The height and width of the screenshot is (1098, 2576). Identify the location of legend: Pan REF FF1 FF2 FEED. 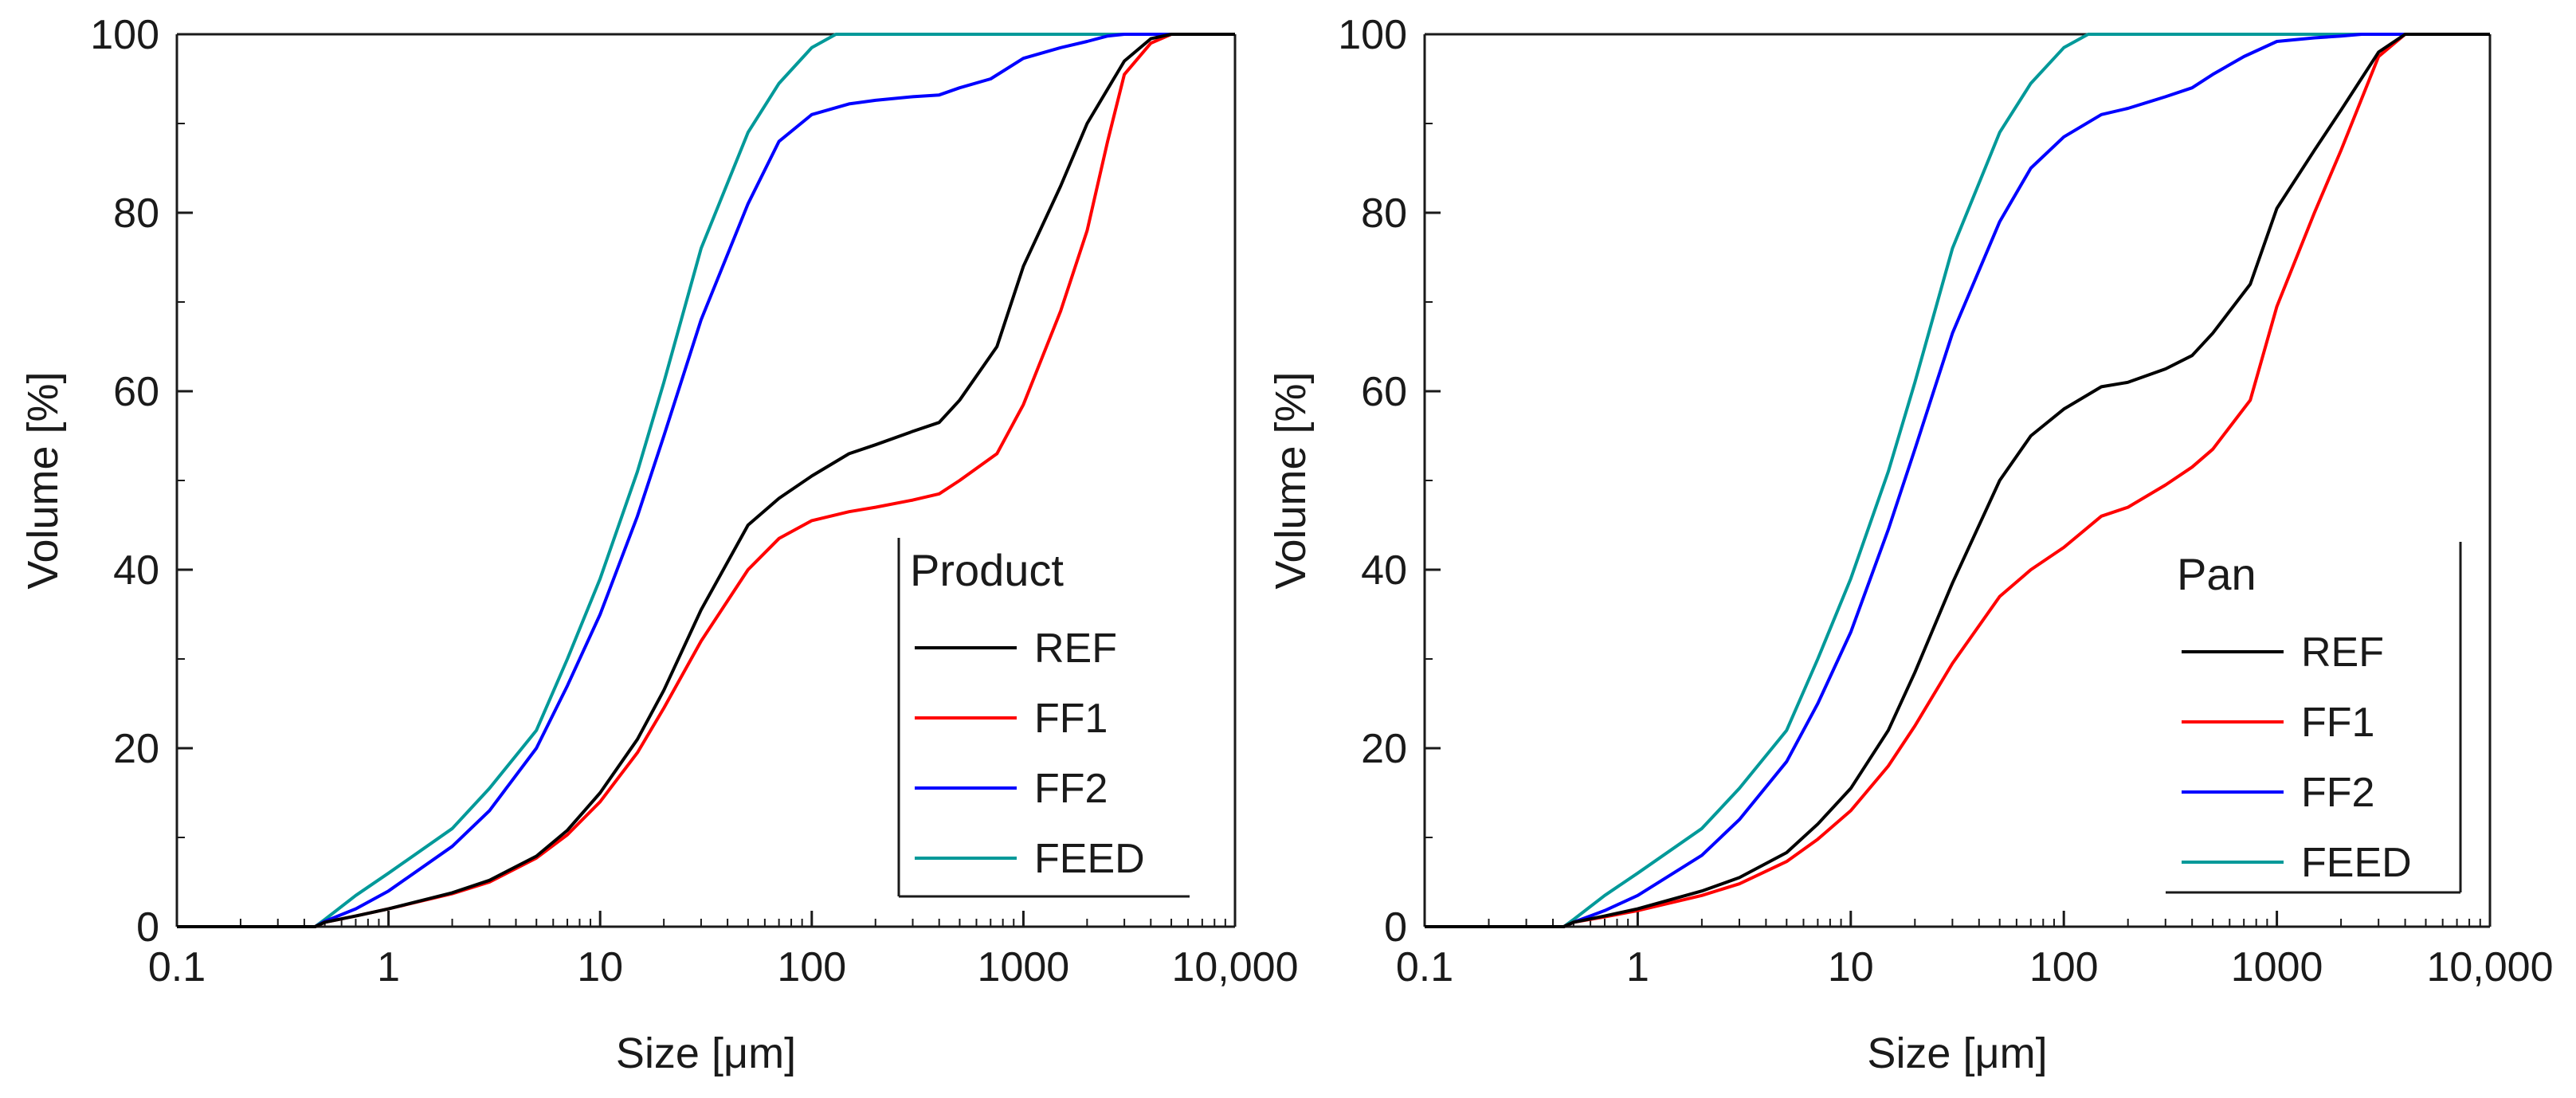
(2314, 718).